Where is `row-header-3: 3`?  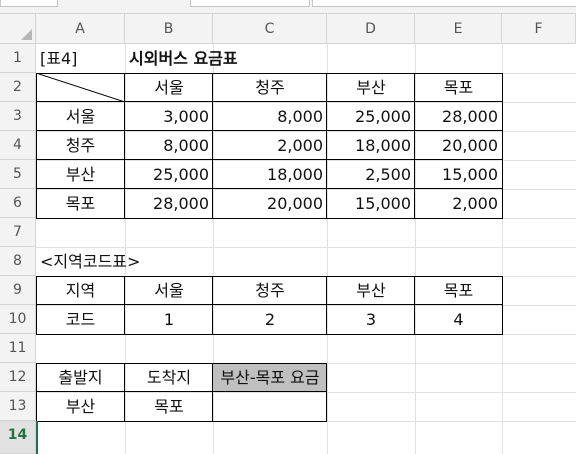 row-header-3: 3 is located at coordinates (18, 116).